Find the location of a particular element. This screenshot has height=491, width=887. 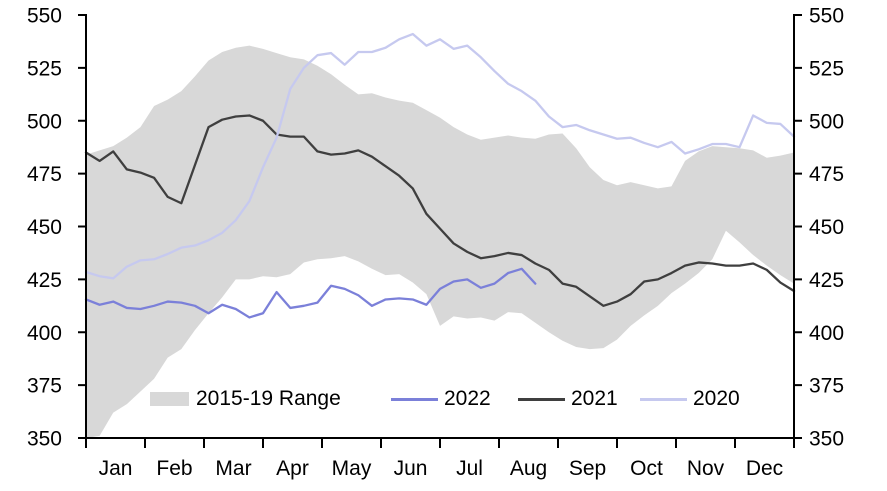

y-tick-label-left: 550 is located at coordinates (44, 16).